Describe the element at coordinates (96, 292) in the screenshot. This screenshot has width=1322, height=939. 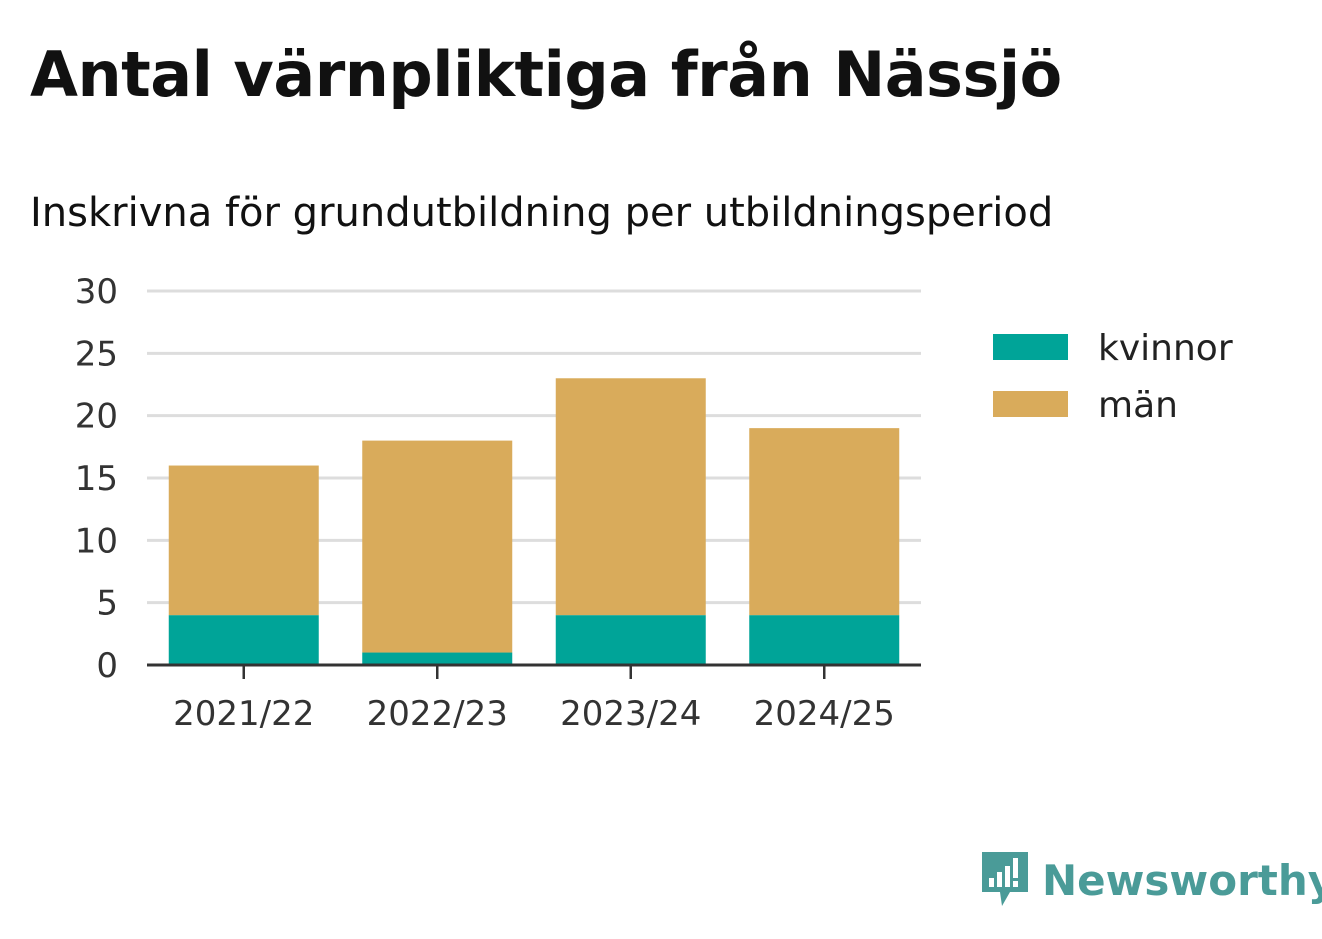
I see `y-tick-label: 30` at that location.